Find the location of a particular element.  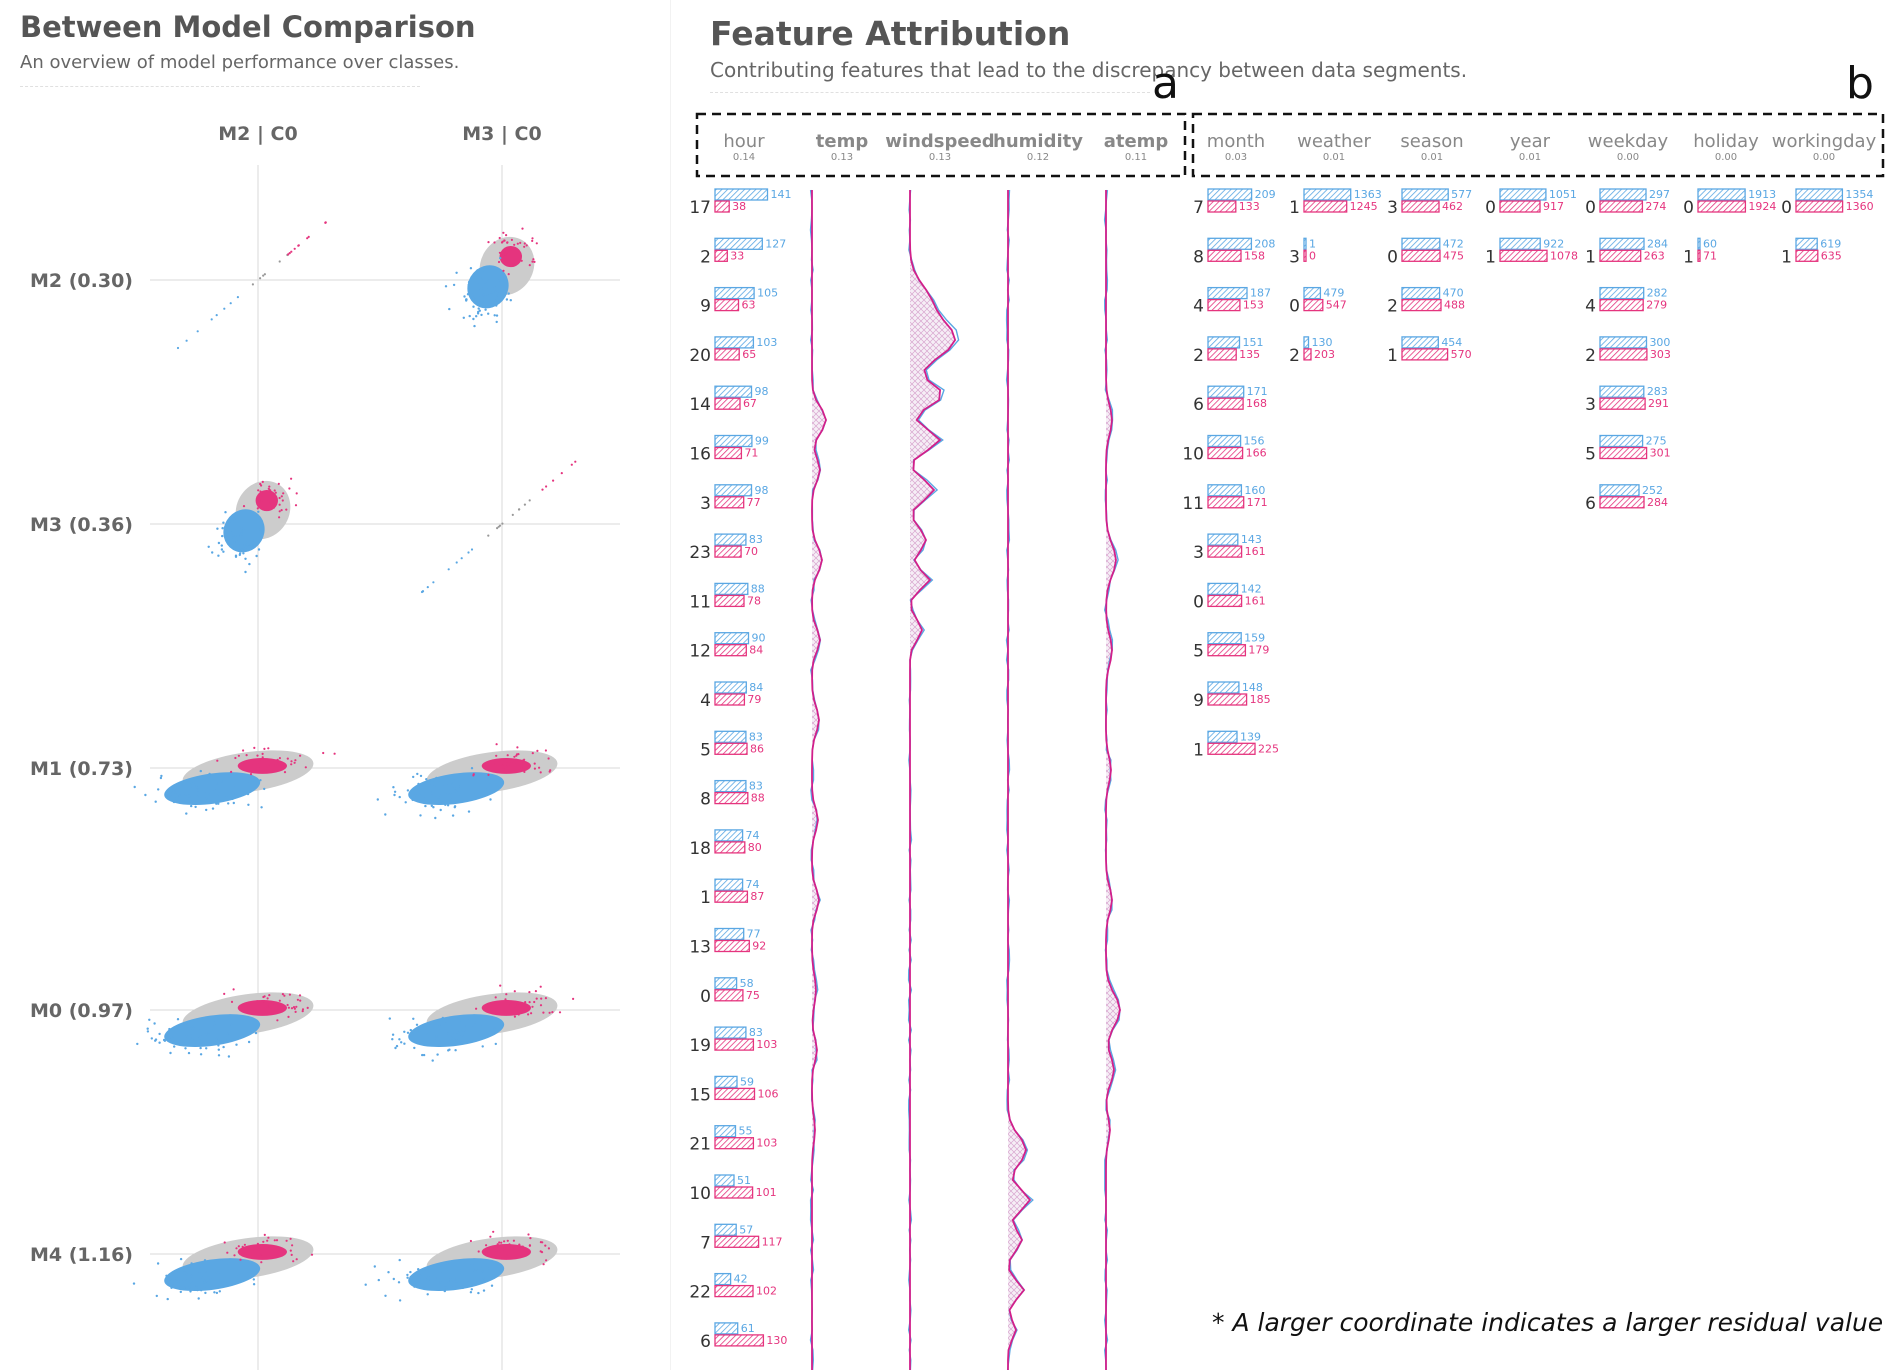

category-label: 18 is located at coordinates (700, 849).